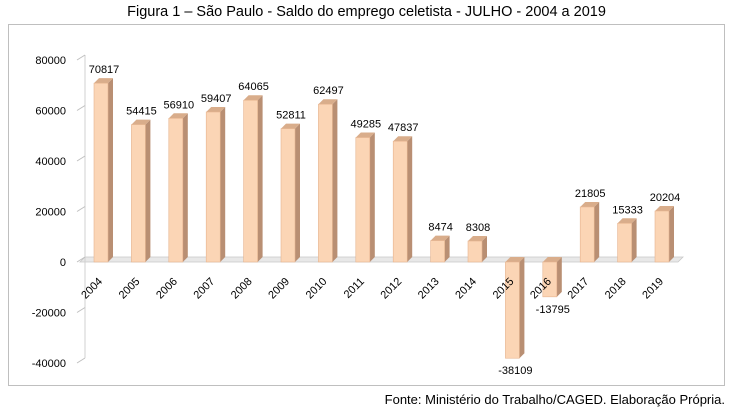 The width and height of the screenshot is (733, 412). Describe the element at coordinates (63, 263) in the screenshot. I see `y-tick-label: 0` at that location.